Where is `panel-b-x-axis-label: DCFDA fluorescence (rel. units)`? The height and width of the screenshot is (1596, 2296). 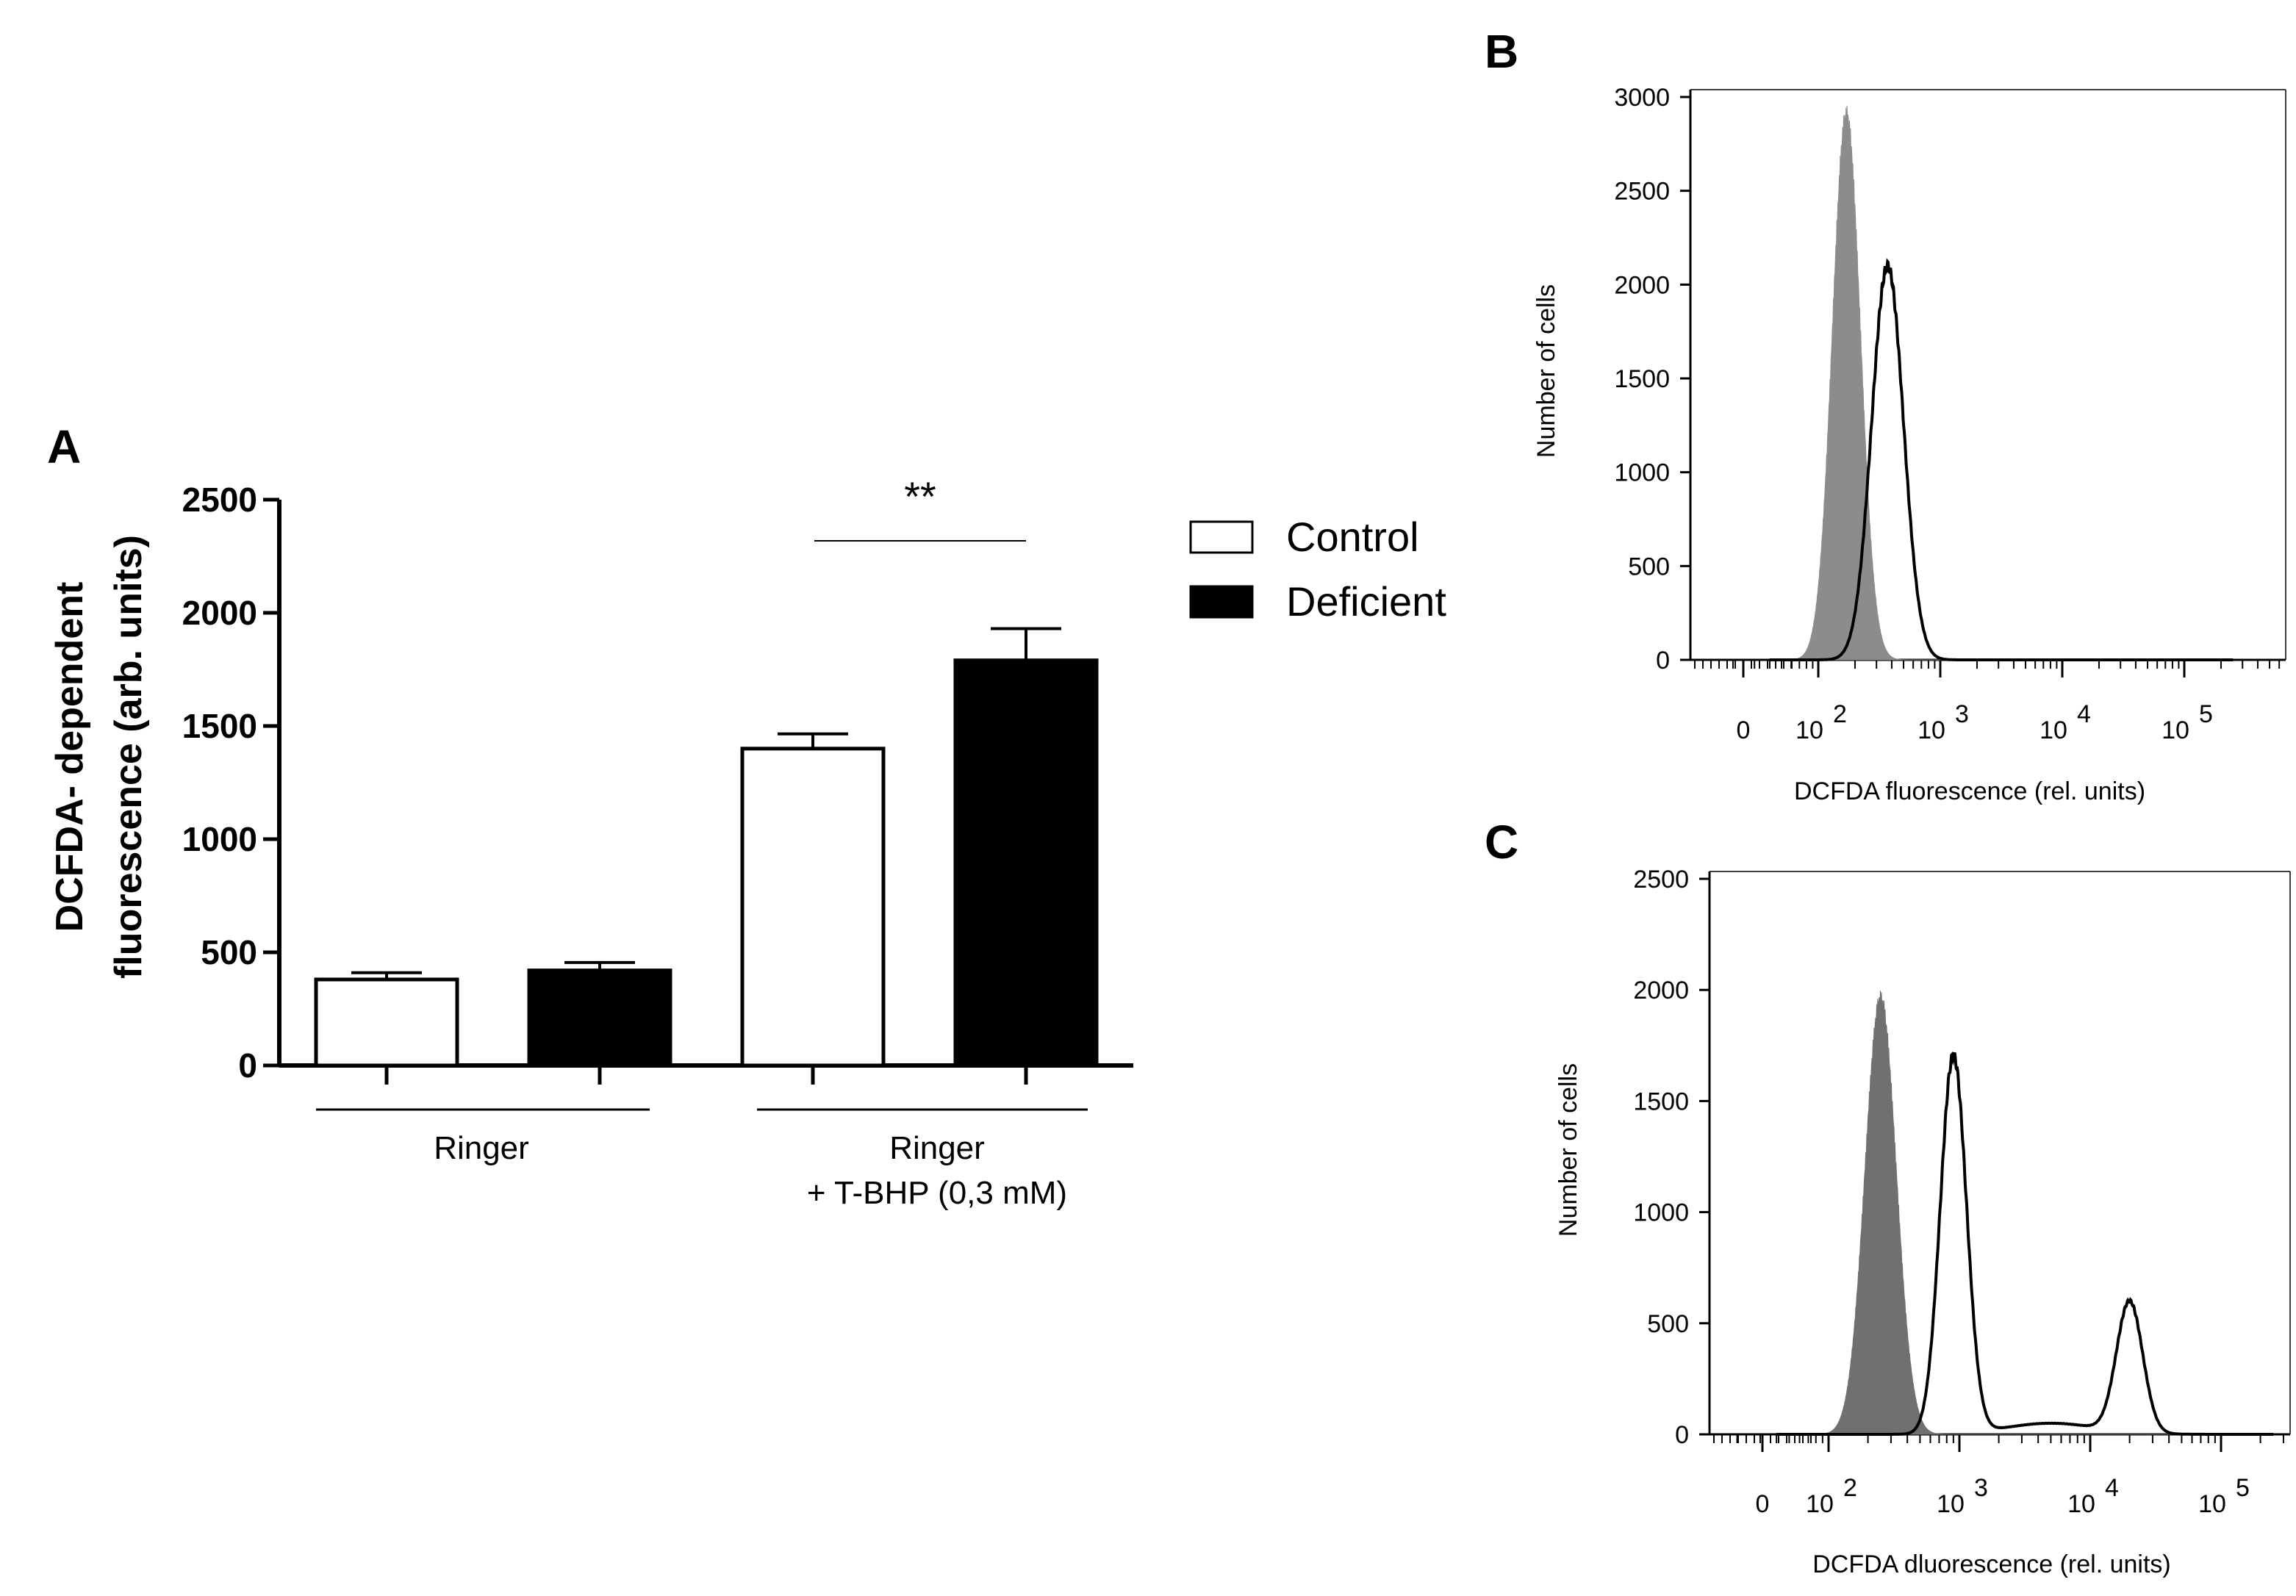
panel-b-x-axis-label: DCFDA fluorescence (rel. units) is located at coordinates (1969, 791).